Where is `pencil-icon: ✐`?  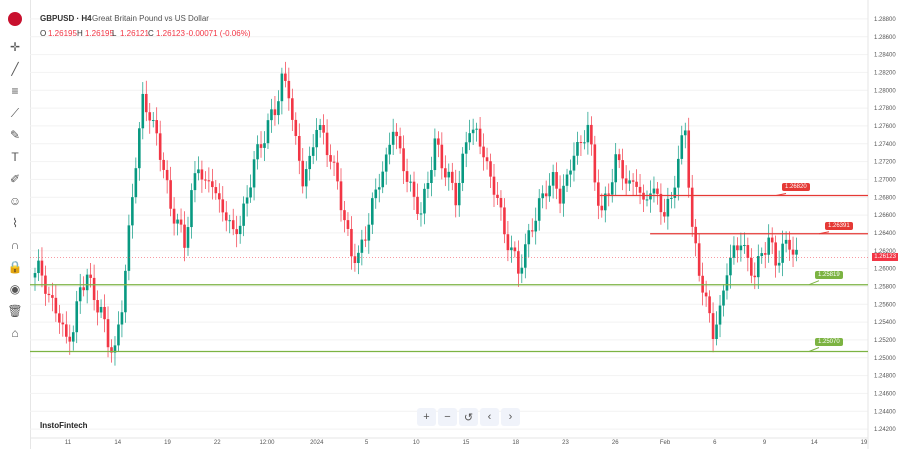 pencil-icon: ✐ is located at coordinates (15, 179).